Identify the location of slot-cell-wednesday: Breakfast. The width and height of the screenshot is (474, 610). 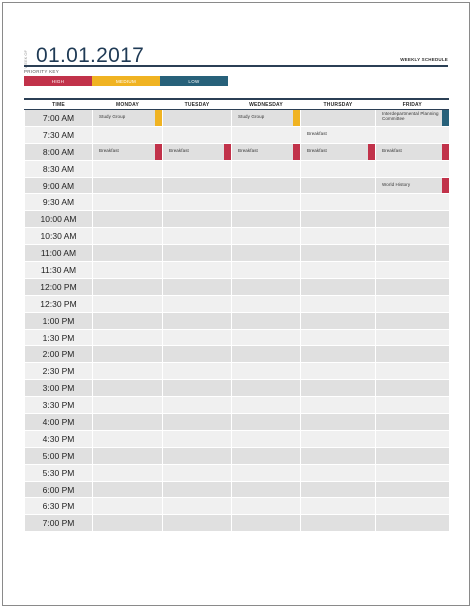
(266, 152).